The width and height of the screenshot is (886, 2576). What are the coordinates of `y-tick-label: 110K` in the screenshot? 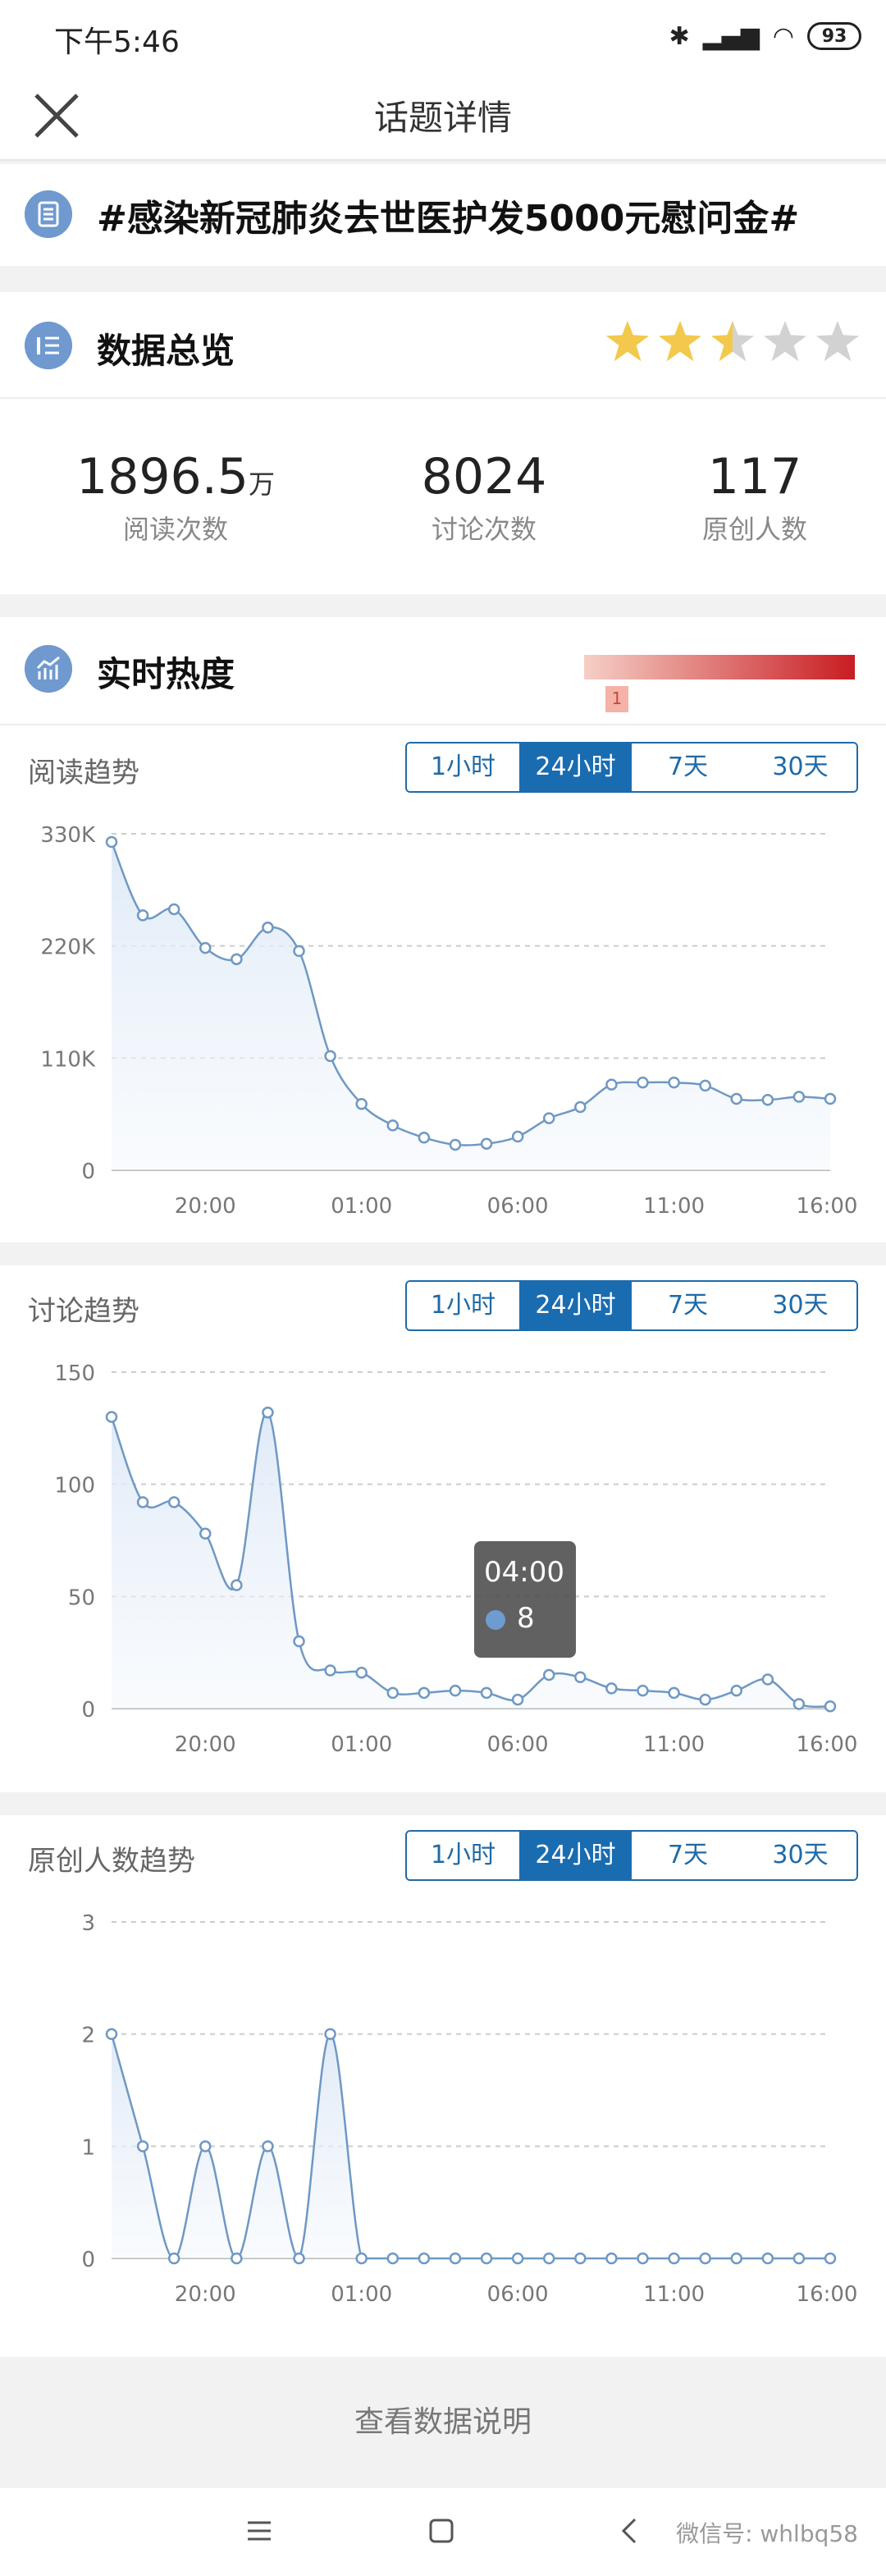 It's located at (68, 1059).